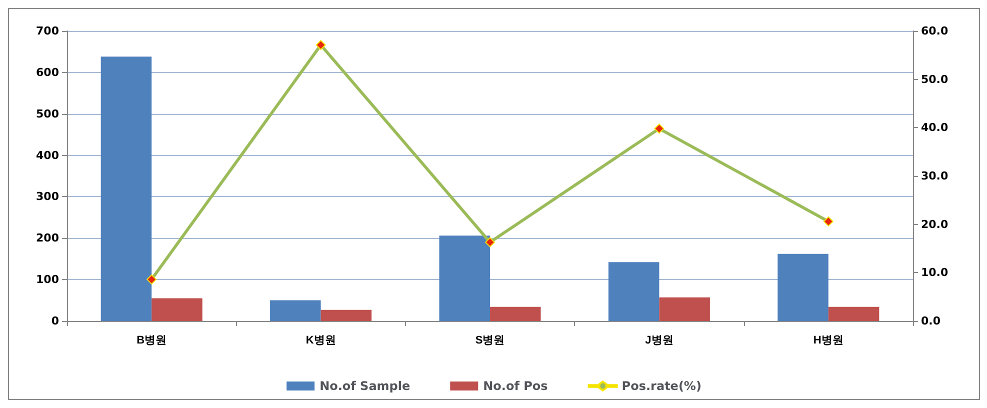  What do you see at coordinates (48, 279) in the screenshot?
I see `y-tick-label: 100` at bounding box center [48, 279].